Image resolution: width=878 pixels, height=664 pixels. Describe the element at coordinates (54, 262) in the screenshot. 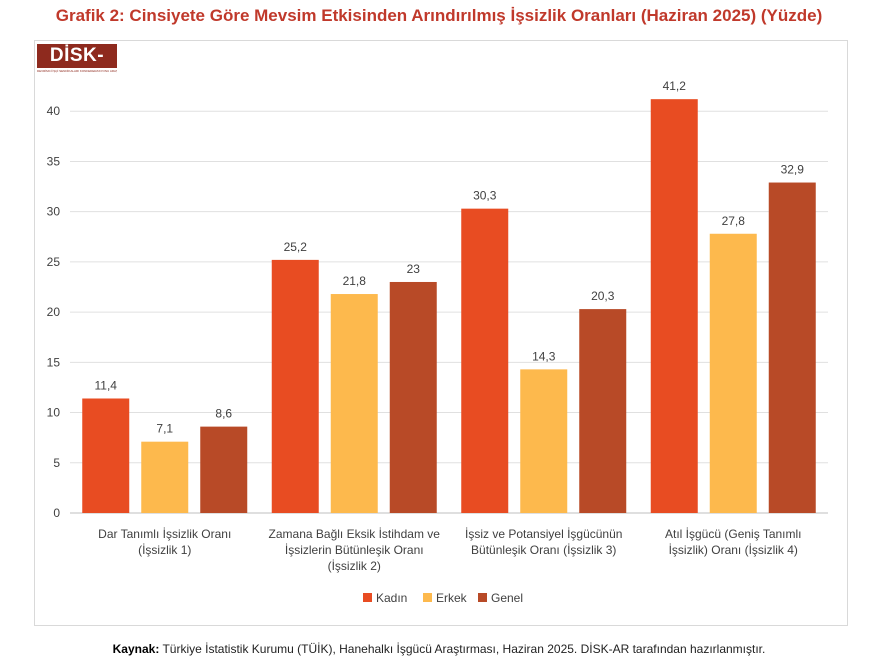

I see `y-tick-label: 25` at that location.